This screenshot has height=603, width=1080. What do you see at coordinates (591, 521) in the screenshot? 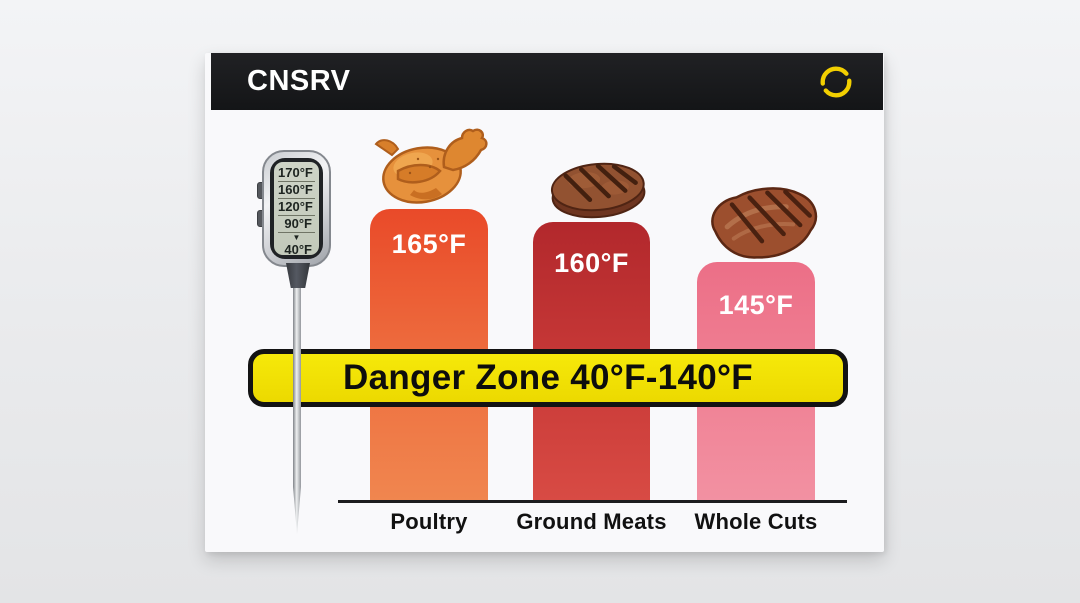
I see `category-label-ground-meats: Ground Meats` at bounding box center [591, 521].